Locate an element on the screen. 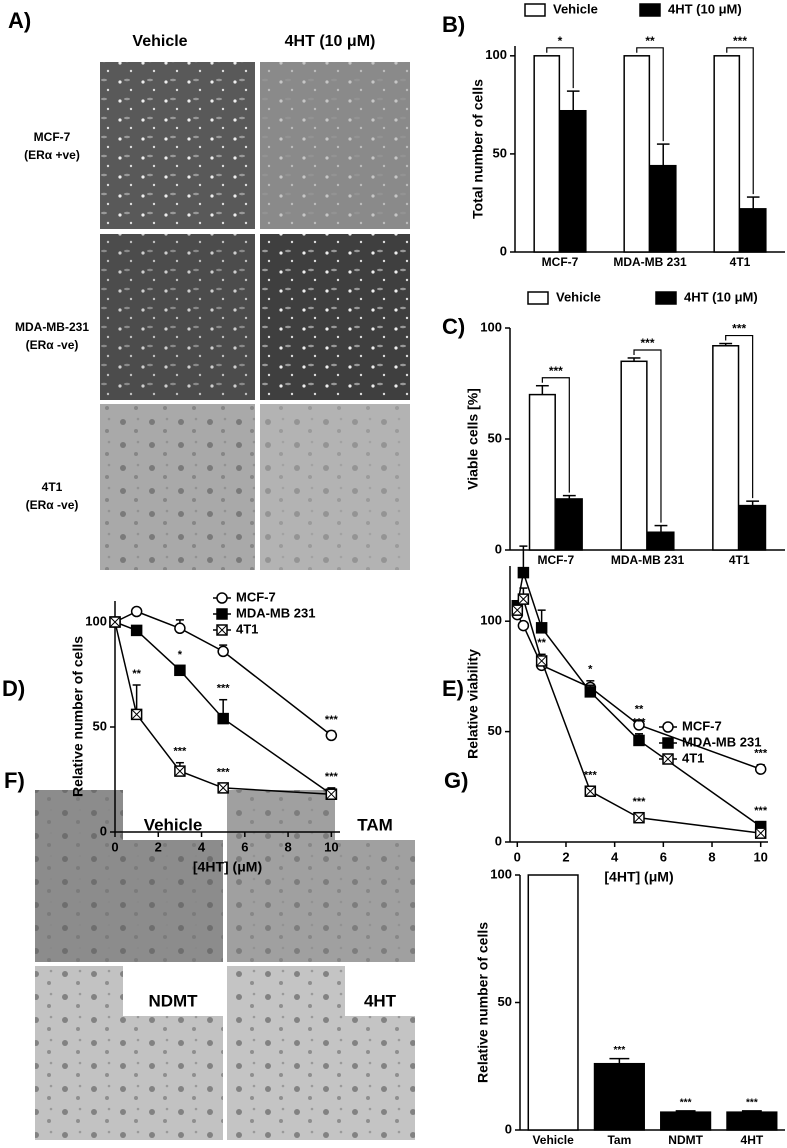  x-tick-label: 2 is located at coordinates (158, 846).